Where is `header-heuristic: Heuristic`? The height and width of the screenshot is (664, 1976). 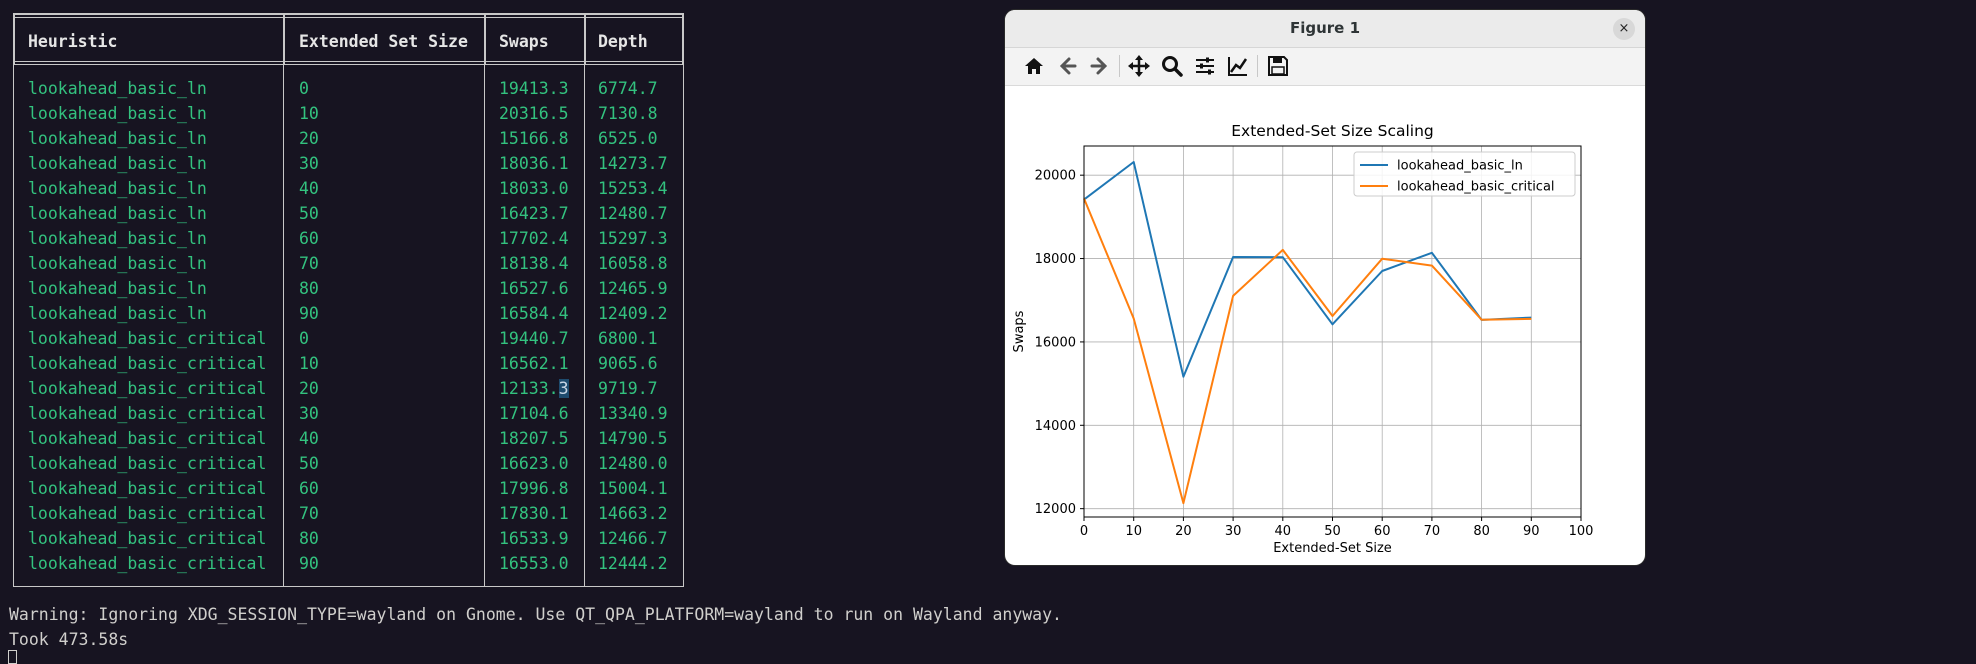 header-heuristic: Heuristic is located at coordinates (73, 41).